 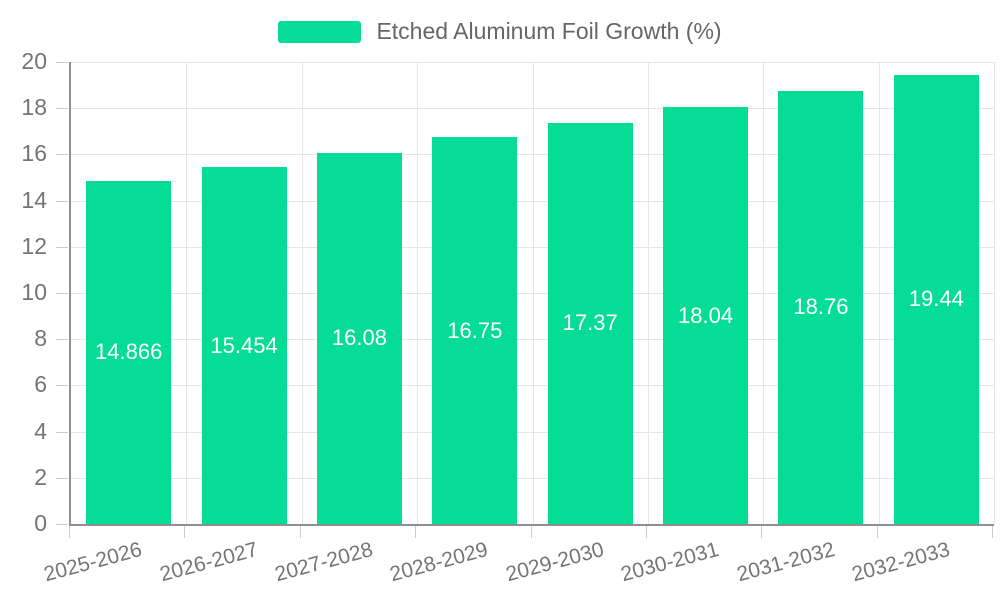 I want to click on bar-value-label: 19.44, so click(x=936, y=299).